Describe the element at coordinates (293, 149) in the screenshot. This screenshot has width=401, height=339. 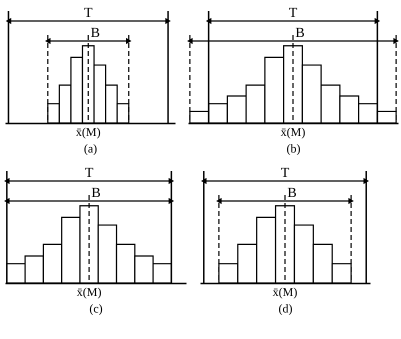
I see `x-axis-title: (b)` at that location.